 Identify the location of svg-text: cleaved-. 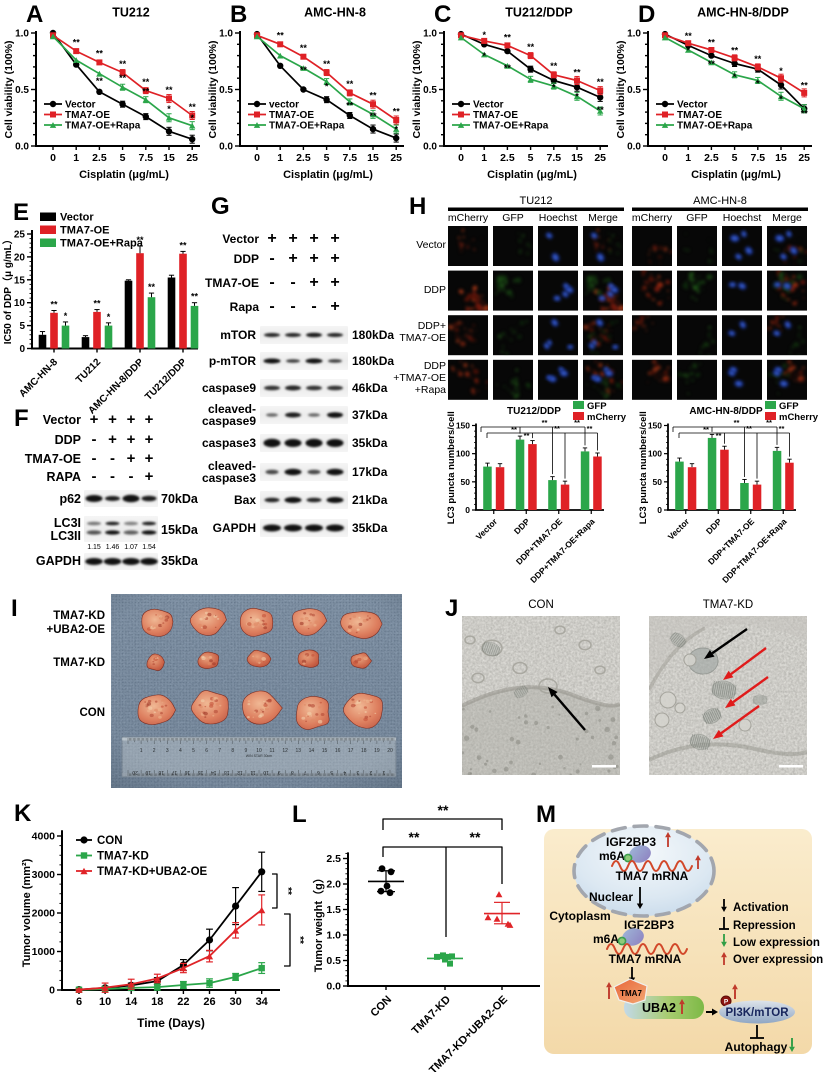
(232, 466).